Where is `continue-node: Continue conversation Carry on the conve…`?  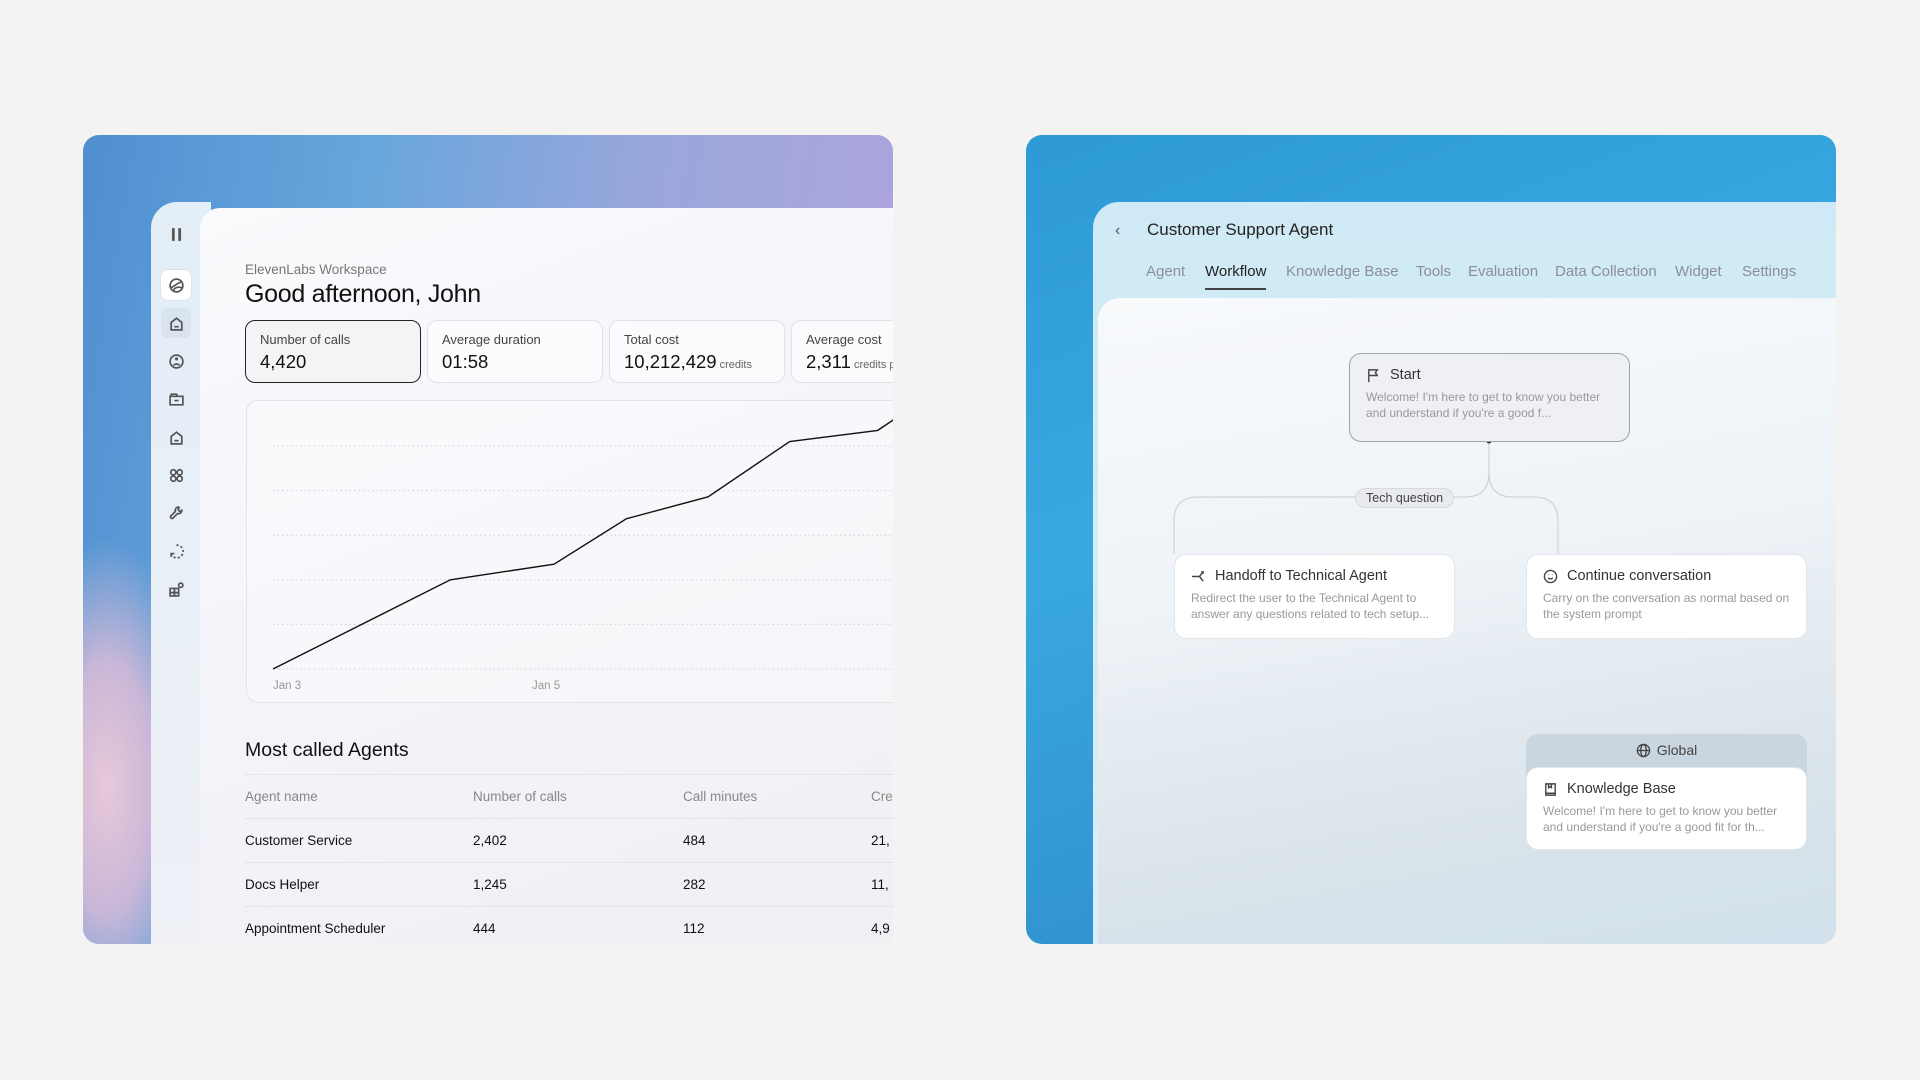
continue-node: Continue conversation Carry on the conve… is located at coordinates (1666, 596).